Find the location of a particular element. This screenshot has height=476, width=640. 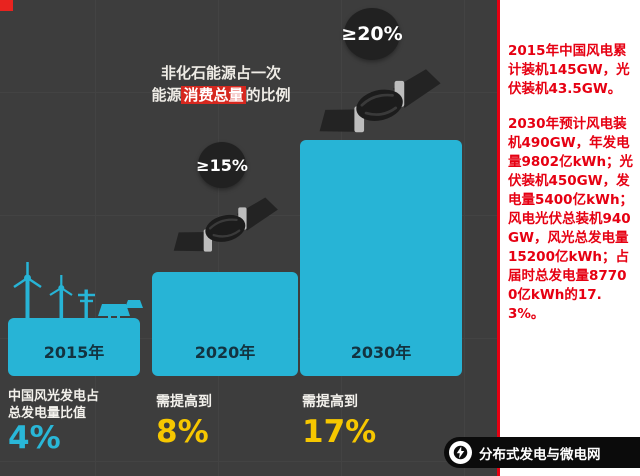

target-badge-2030: ≥20% is located at coordinates (372, 34).